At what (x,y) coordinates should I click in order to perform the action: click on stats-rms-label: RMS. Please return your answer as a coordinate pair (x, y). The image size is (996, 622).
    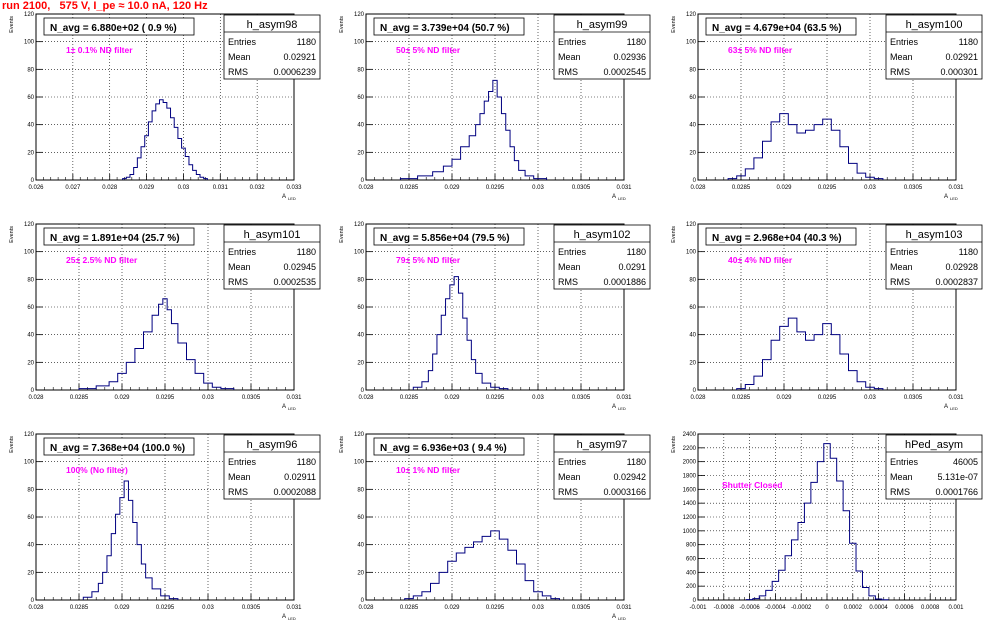
    Looking at the image, I should click on (238, 72).